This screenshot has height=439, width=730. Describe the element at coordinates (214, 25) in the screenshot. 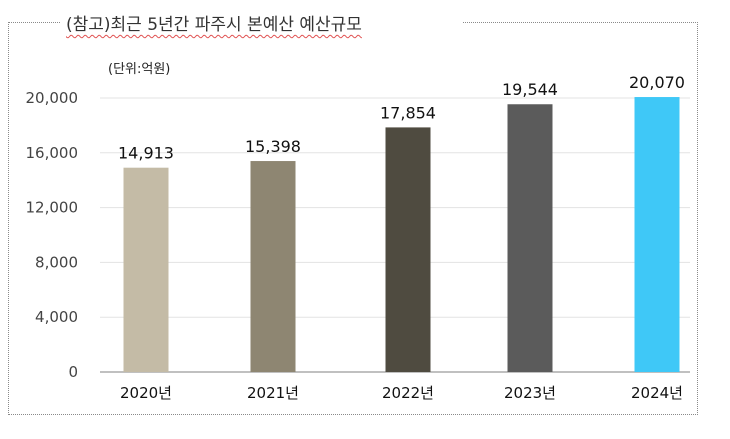

I see `chart-title: (참고)최근 5년간 파주시 본예산 예산규모` at that location.